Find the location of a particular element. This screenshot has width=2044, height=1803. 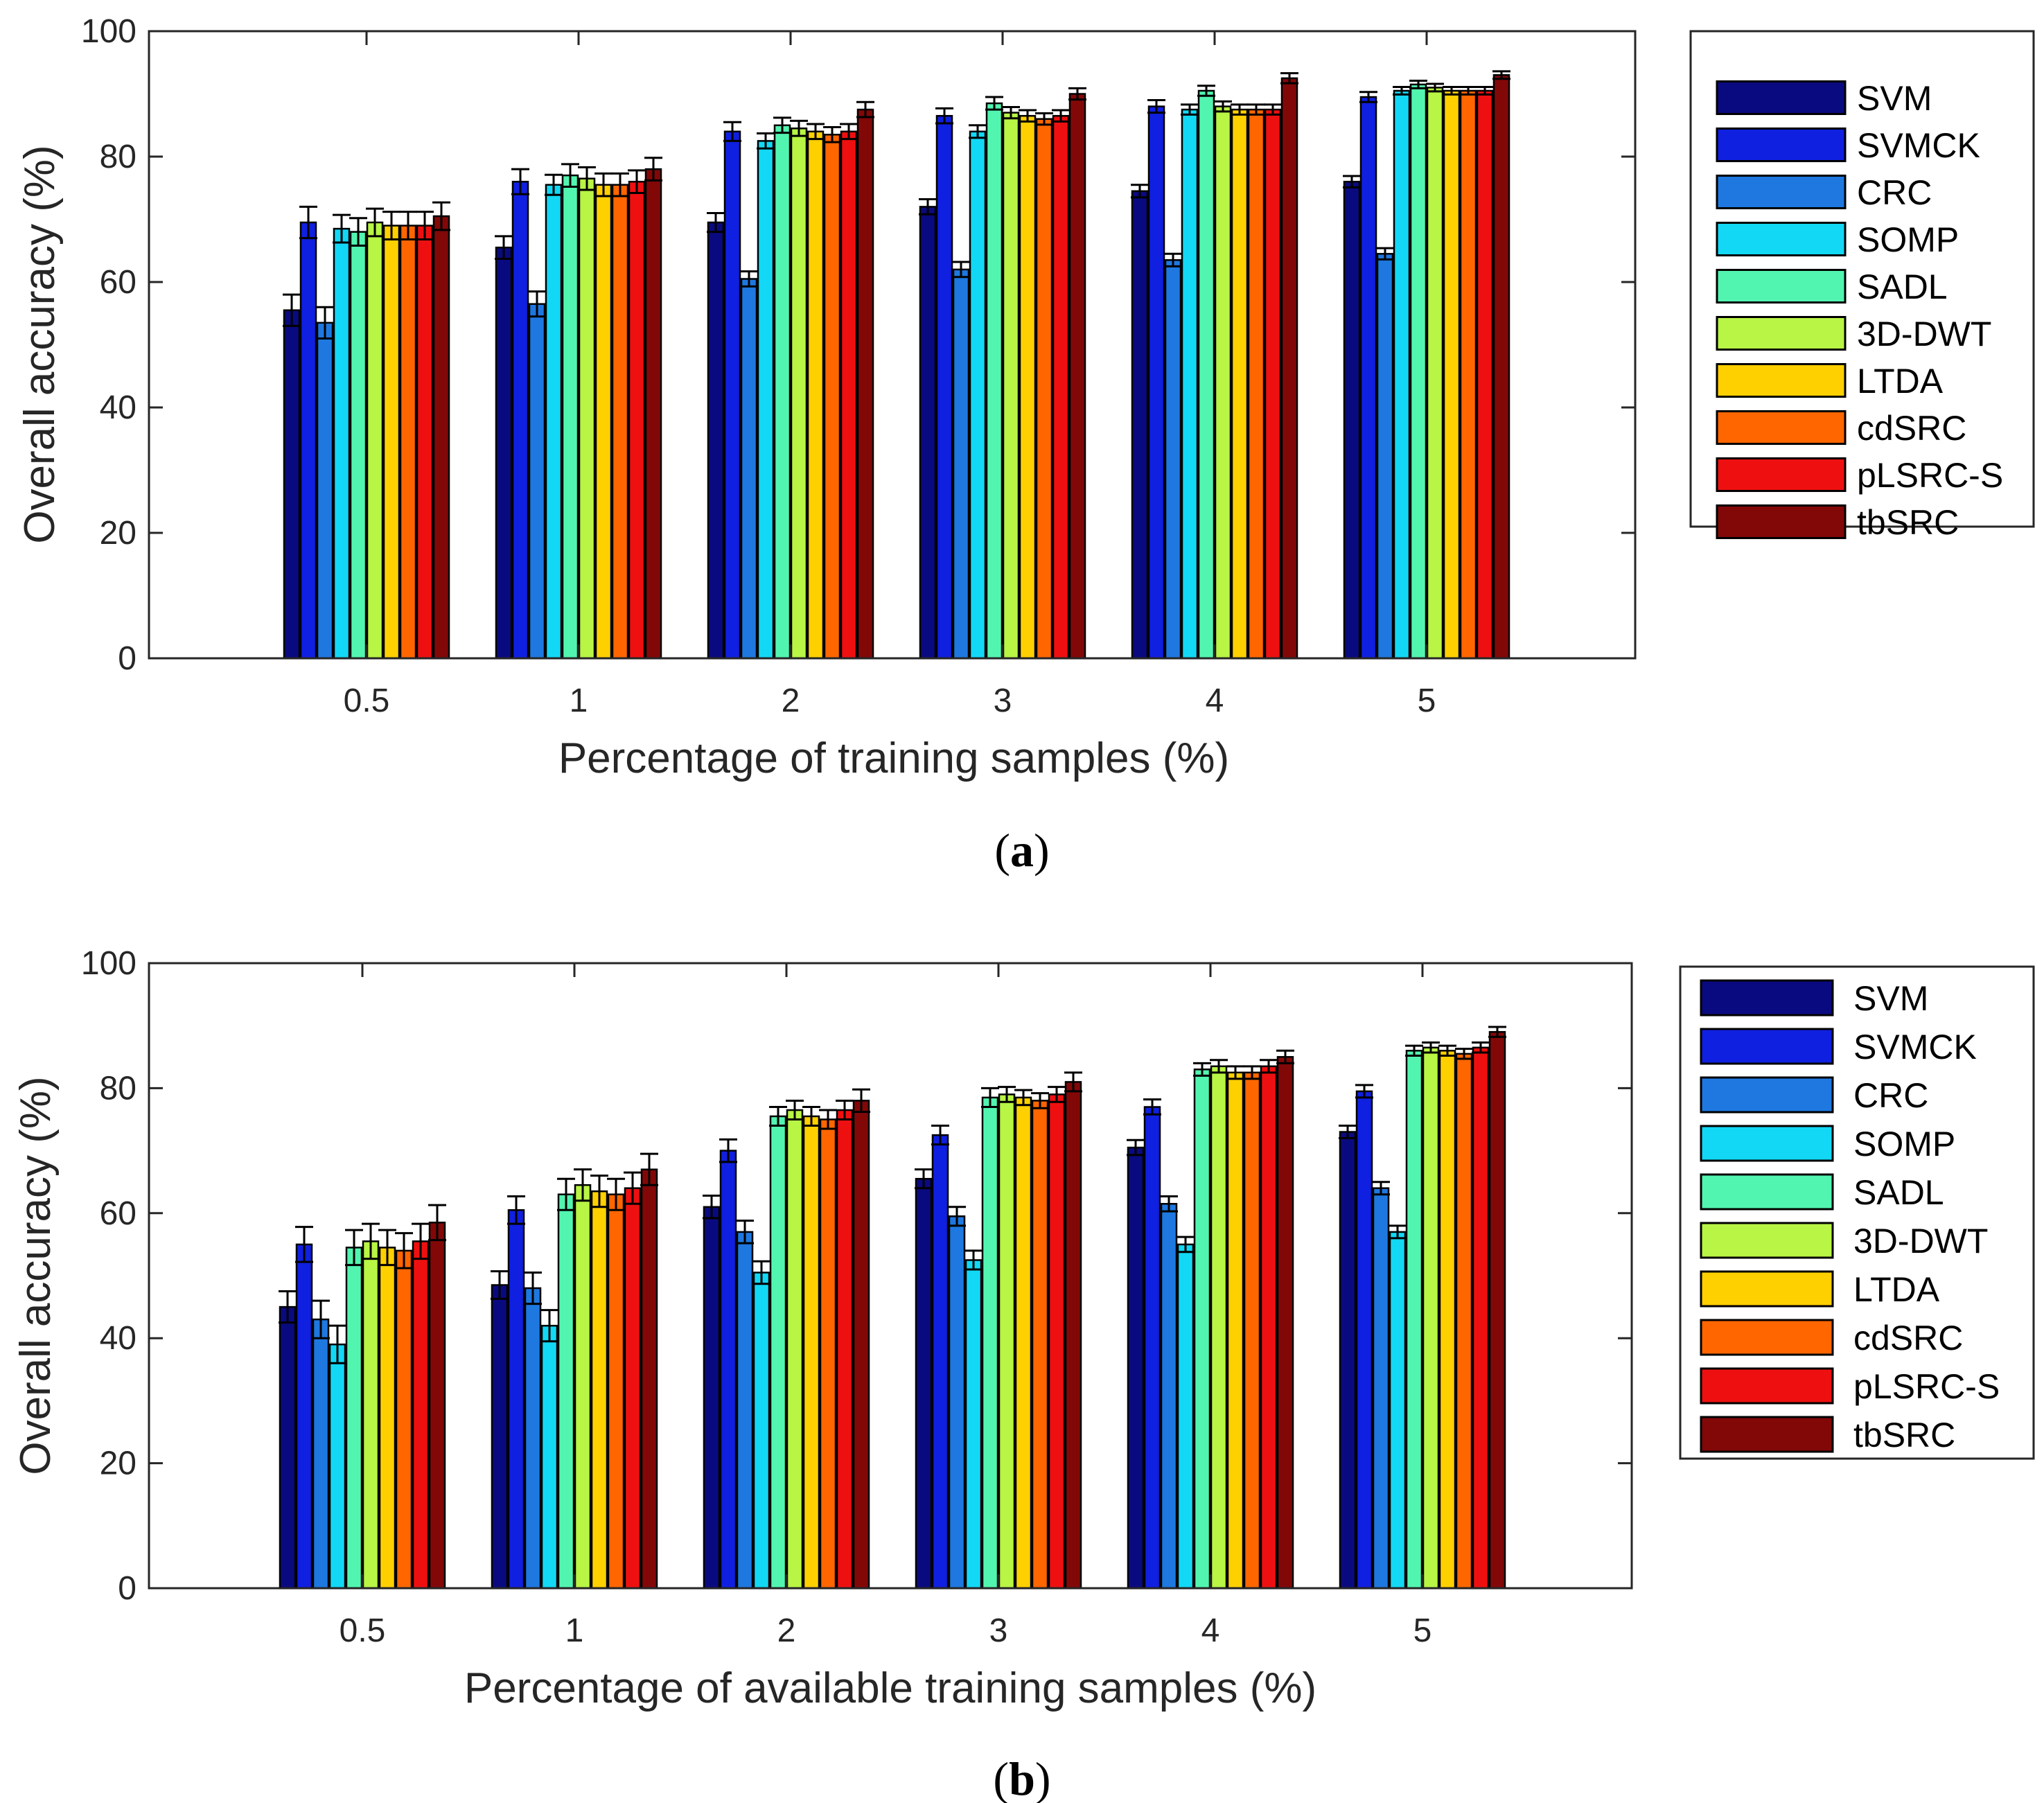

bar-SVMCK-0.5 is located at coordinates (308, 440).